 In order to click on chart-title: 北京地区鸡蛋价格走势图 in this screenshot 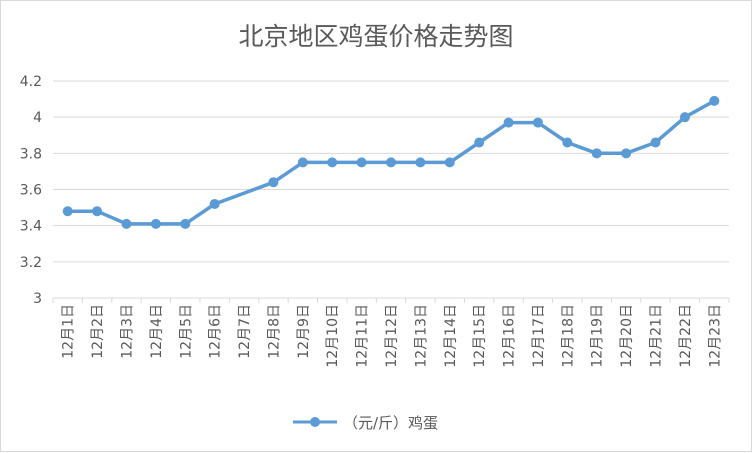, I will do `click(375, 36)`.